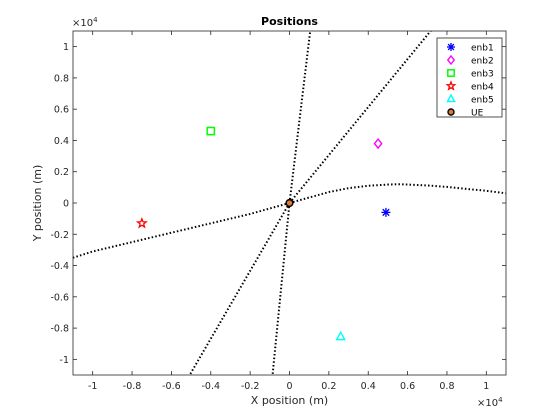 This screenshot has height=420, width=560. I want to click on legend-marker-enb1, so click(451, 47).